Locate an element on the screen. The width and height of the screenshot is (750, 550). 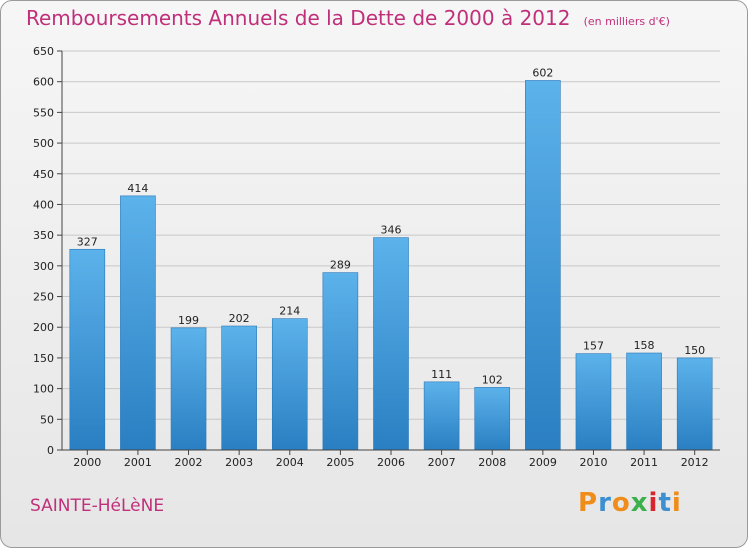
value-label: 111 is located at coordinates (441, 374).